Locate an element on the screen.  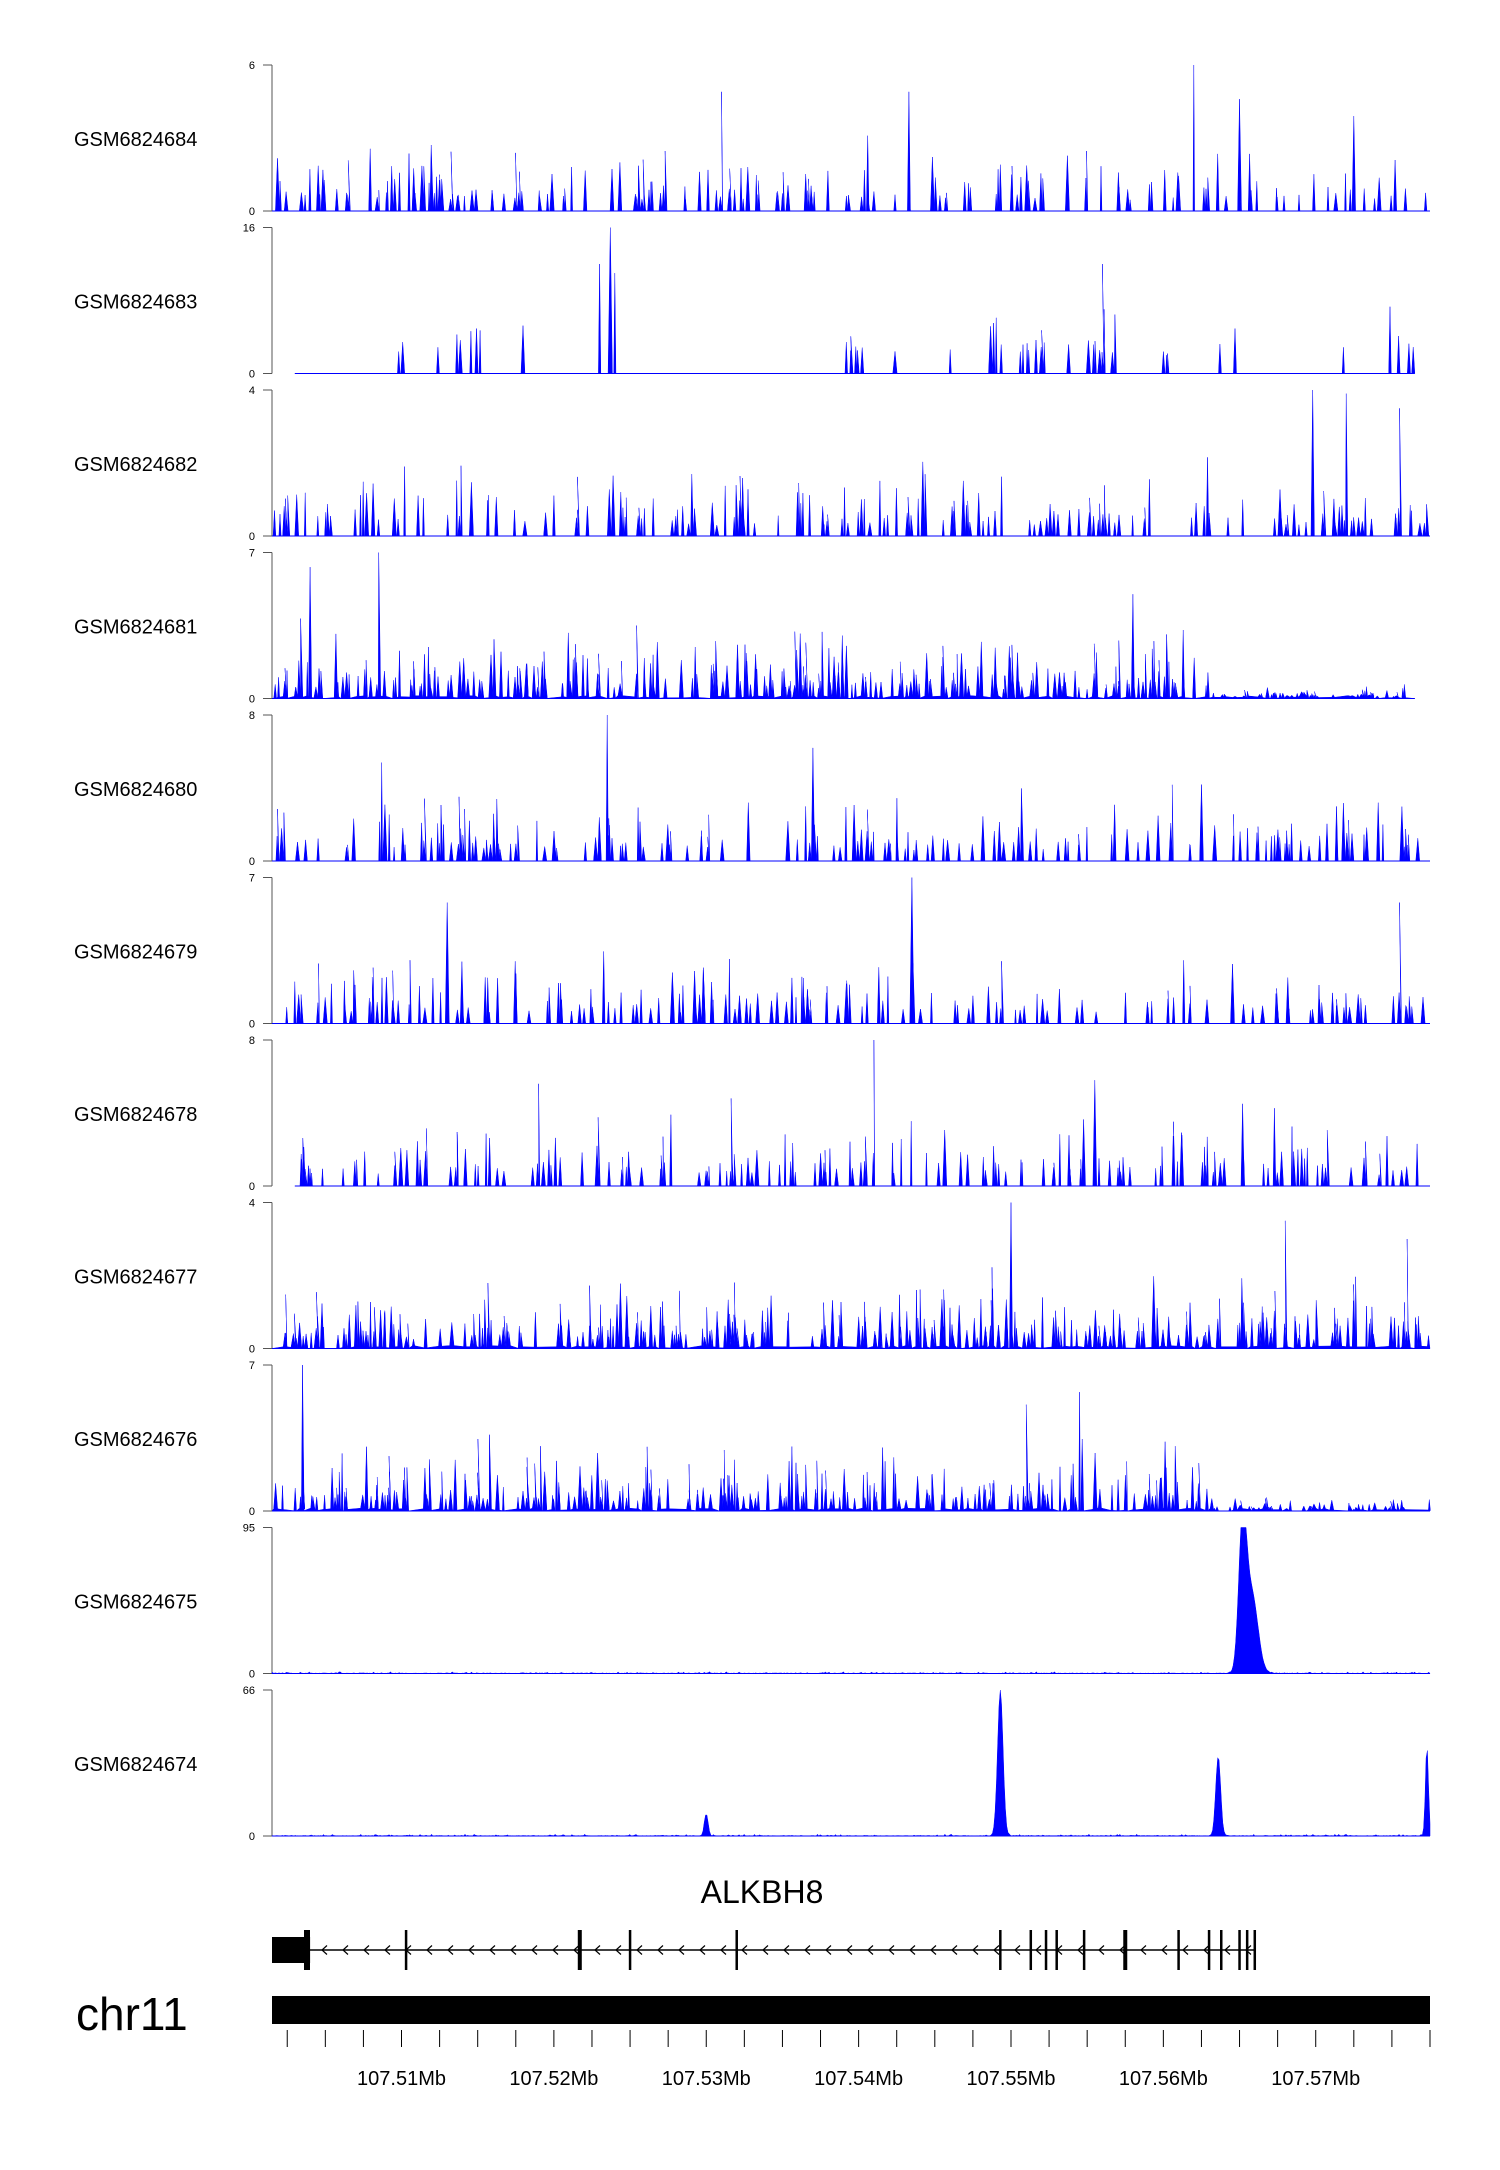
axis-tick-label: 107.56Mb is located at coordinates (1163, 2079).